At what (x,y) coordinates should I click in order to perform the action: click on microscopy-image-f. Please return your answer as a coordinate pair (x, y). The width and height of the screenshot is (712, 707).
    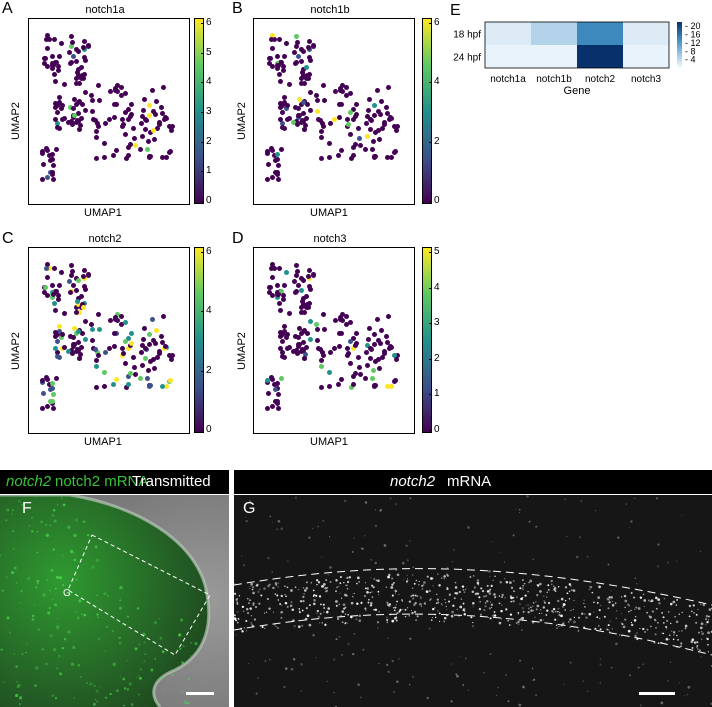
    Looking at the image, I should click on (114, 601).